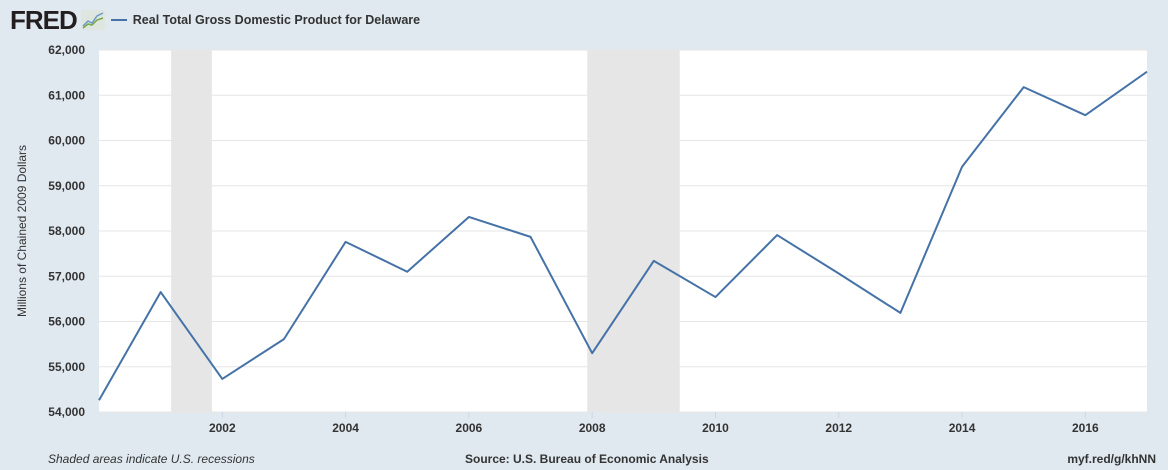 This screenshot has height=470, width=1168. Describe the element at coordinates (592, 428) in the screenshot. I see `x-tick-label: 2008` at that location.